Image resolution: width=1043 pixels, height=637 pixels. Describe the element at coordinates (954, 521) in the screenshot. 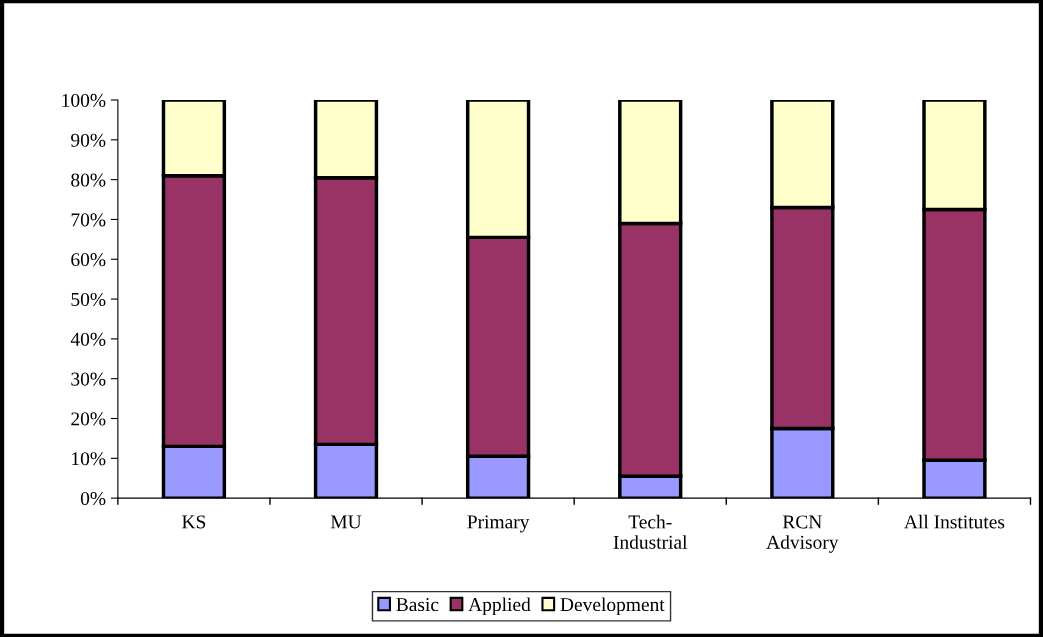

I see `x-tick-label: All Institutes` at that location.